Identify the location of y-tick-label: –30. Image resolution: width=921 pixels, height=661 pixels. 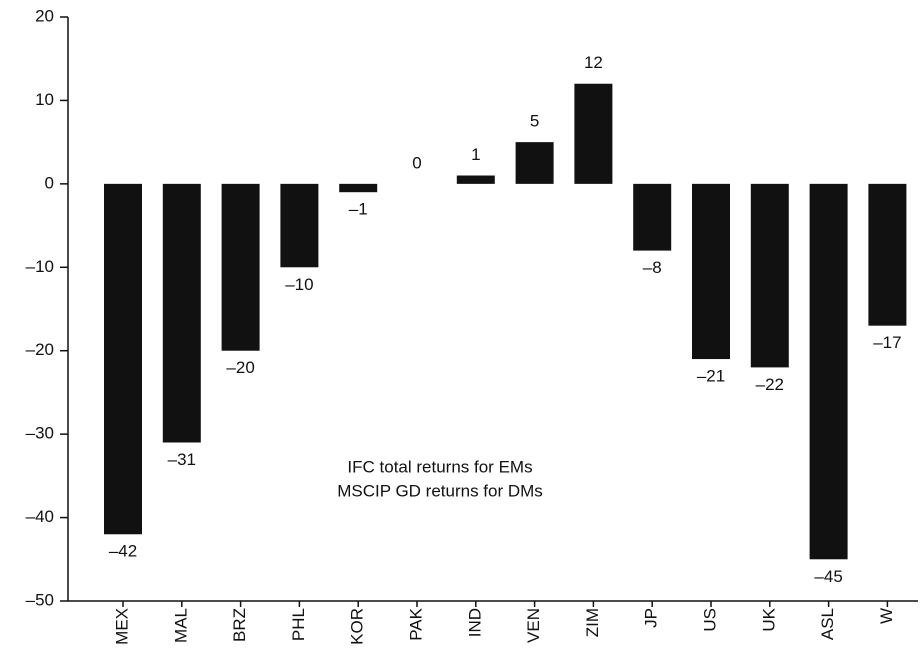
(40, 433).